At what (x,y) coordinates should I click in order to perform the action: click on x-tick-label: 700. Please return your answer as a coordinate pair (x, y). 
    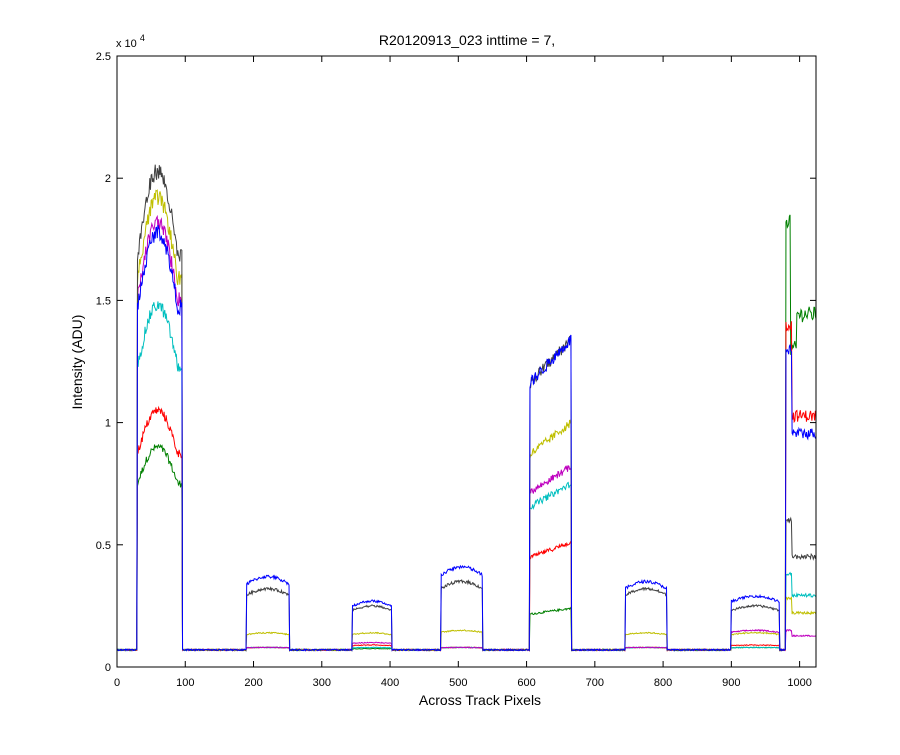
    Looking at the image, I should click on (595, 683).